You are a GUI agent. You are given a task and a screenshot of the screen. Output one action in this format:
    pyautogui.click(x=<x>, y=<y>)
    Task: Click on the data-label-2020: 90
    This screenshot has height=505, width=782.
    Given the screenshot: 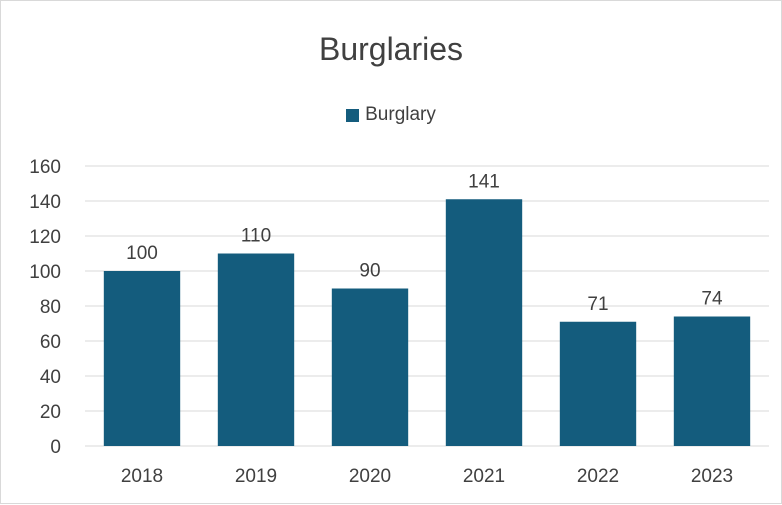 What is the action you would take?
    pyautogui.click(x=369, y=271)
    